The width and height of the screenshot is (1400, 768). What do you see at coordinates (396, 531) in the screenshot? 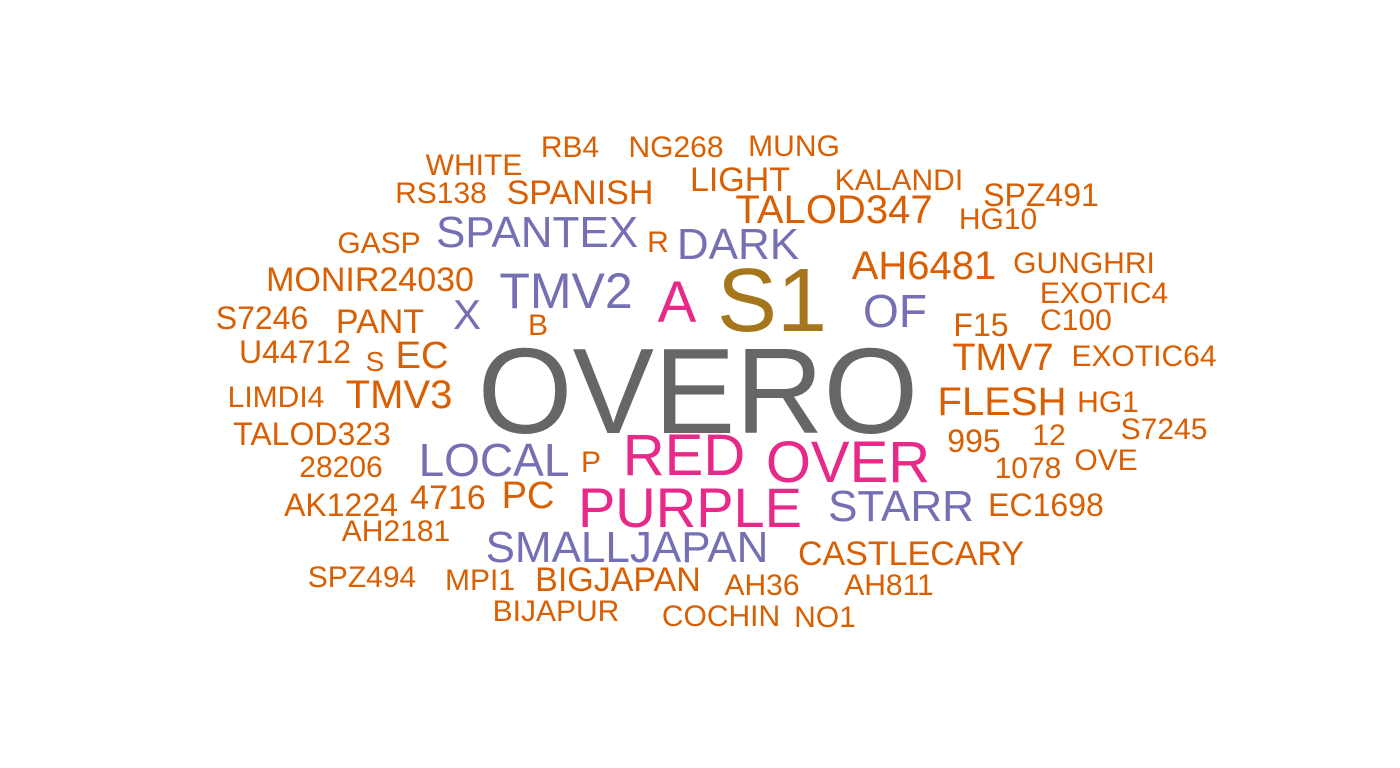
I see `word-ah2181: AH2181` at bounding box center [396, 531].